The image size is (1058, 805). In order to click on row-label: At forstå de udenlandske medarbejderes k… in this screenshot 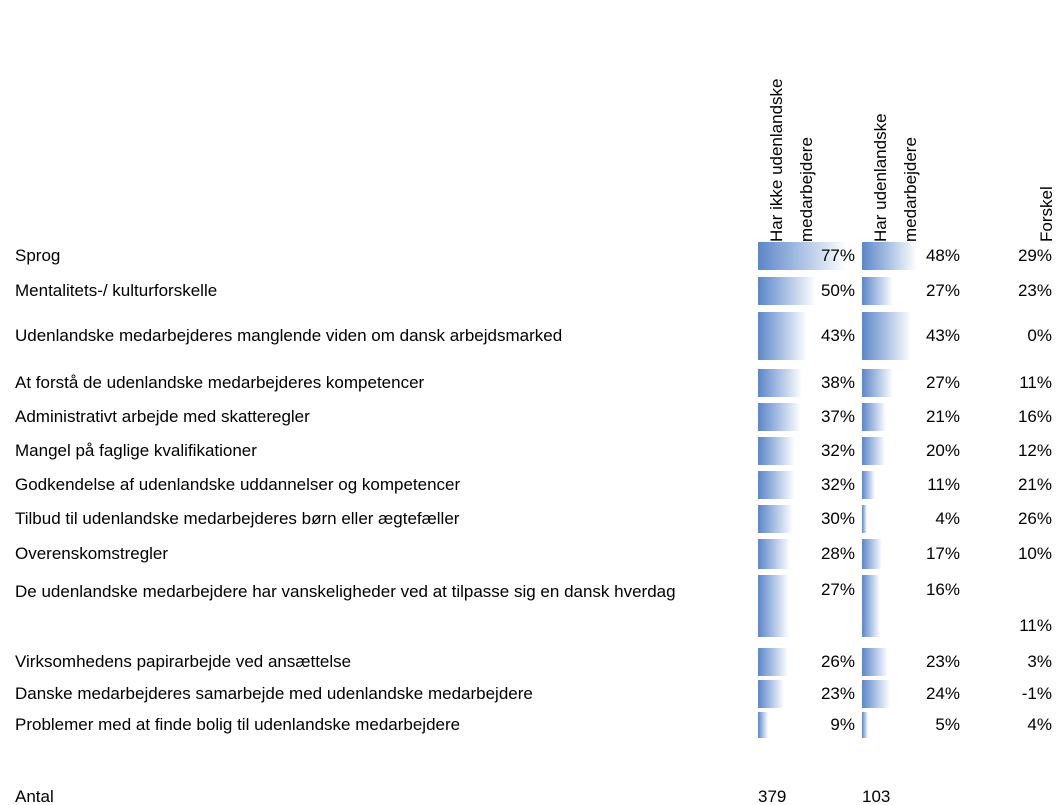, I will do `click(220, 382)`.